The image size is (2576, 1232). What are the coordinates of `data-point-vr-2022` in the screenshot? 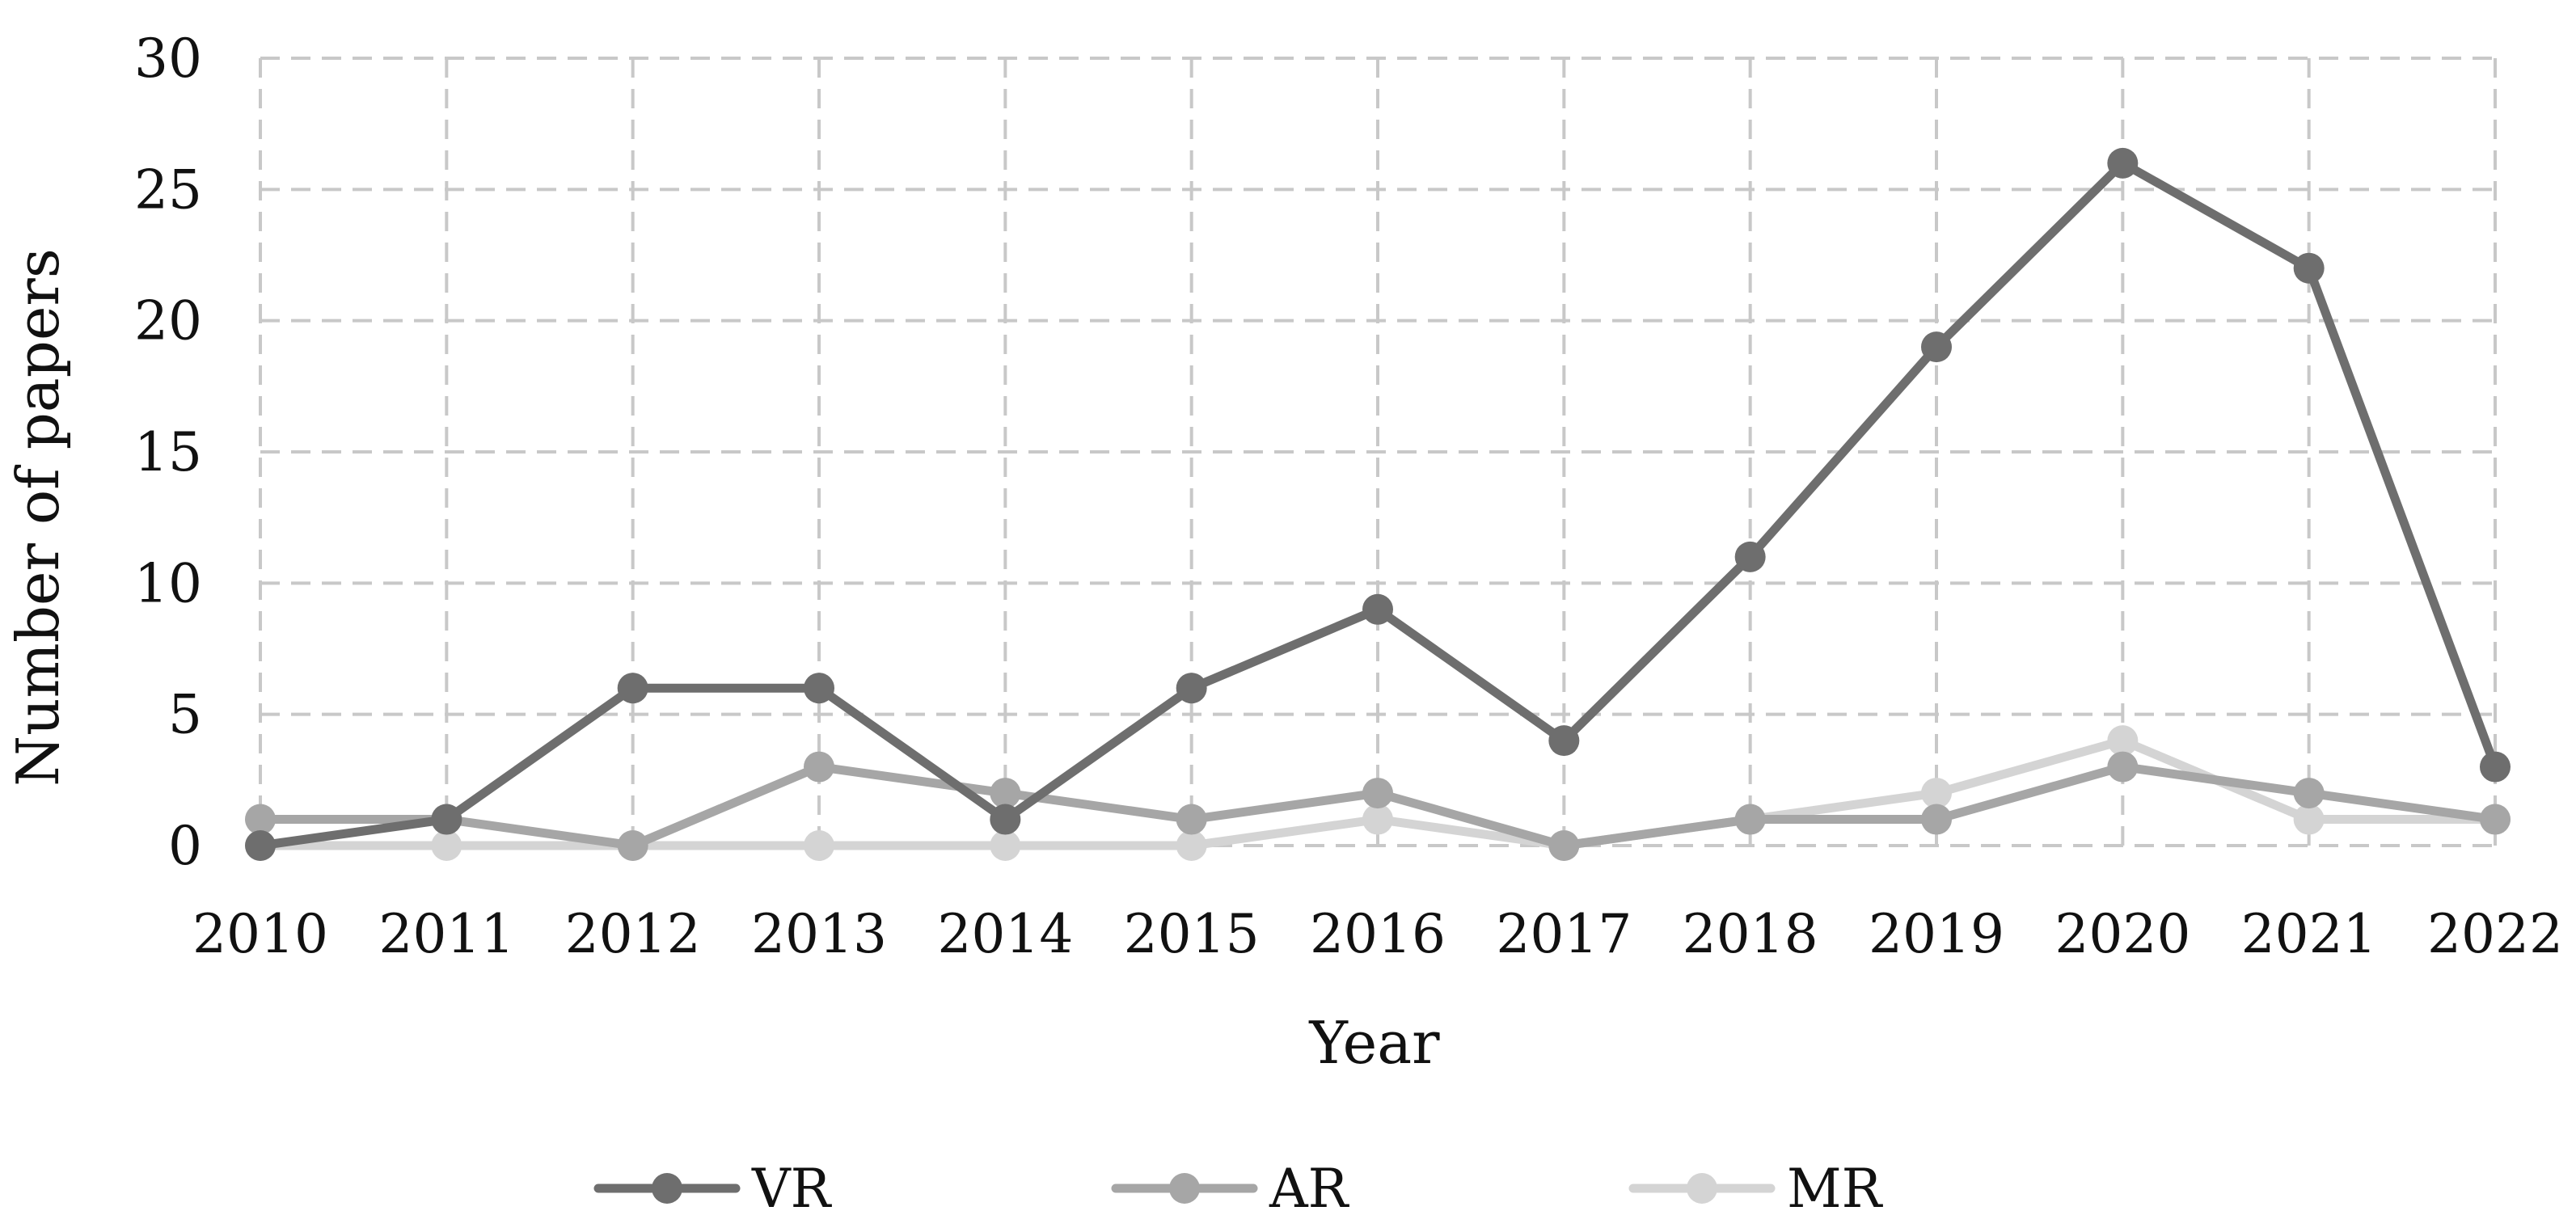 It's located at (2495, 767).